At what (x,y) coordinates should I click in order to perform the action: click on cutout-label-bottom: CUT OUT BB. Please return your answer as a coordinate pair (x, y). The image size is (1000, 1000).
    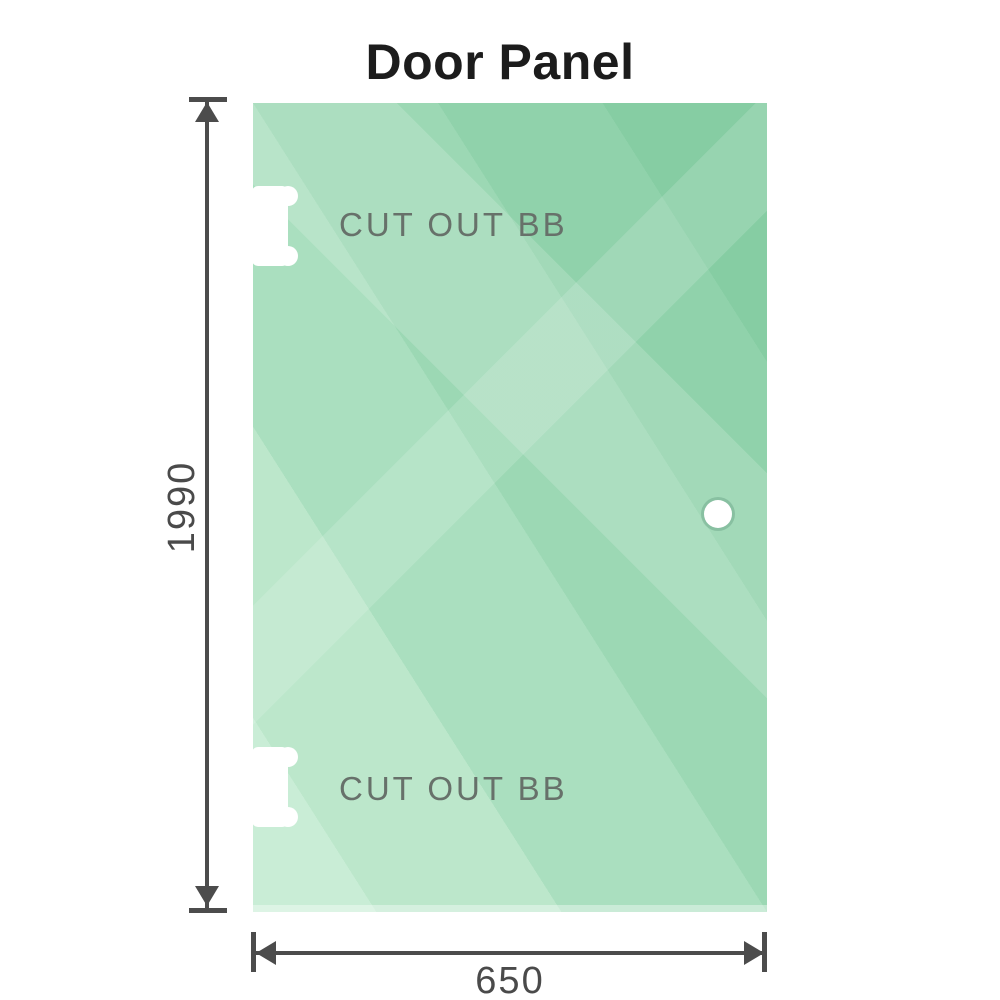
    Looking at the image, I should click on (453, 788).